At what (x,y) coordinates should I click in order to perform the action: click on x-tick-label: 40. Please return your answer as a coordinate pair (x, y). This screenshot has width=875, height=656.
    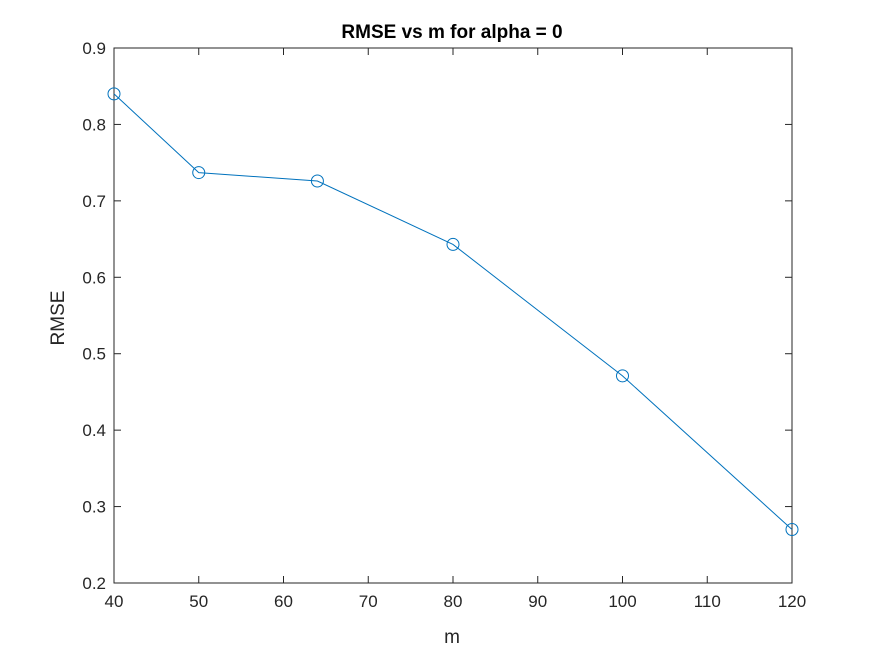
    Looking at the image, I should click on (114, 601).